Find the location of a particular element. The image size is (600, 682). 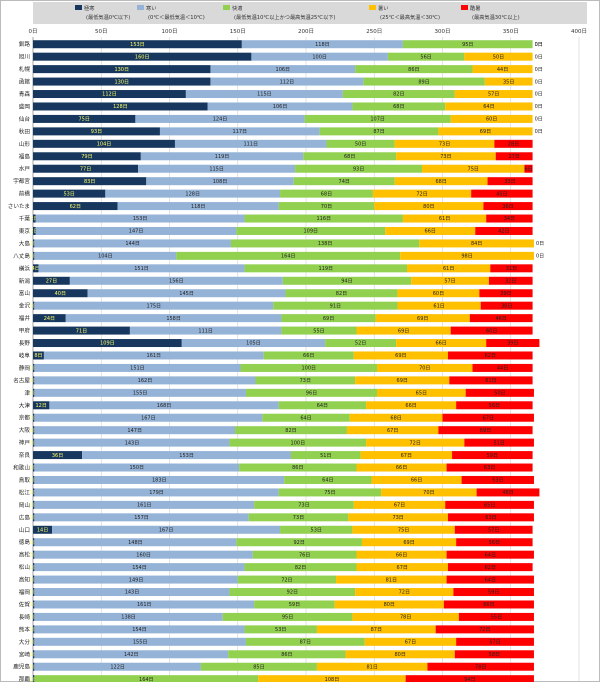

bar-28-s3 is located at coordinates (311, 392).